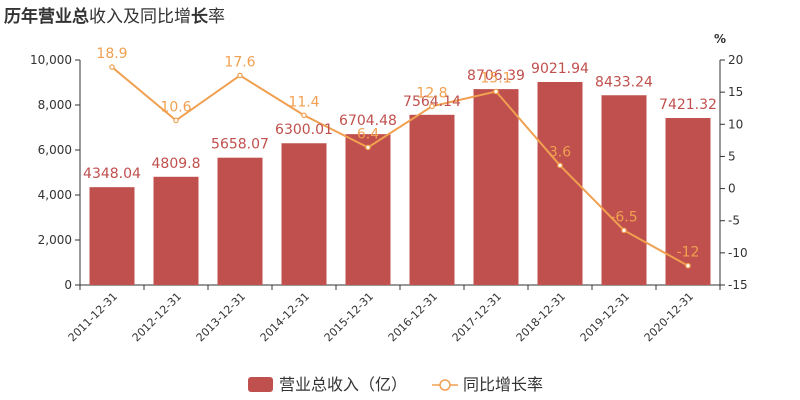 Image resolution: width=800 pixels, height=400 pixels. I want to click on right-tick-label: 0, so click(732, 189).